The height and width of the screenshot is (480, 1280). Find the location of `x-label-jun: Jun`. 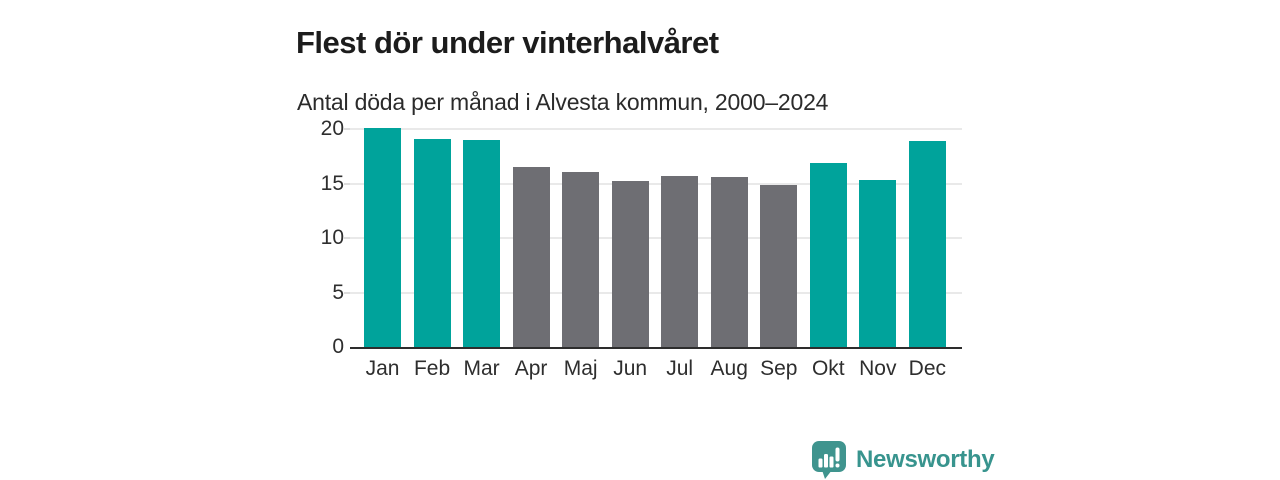

x-label-jun: Jun is located at coordinates (630, 369).